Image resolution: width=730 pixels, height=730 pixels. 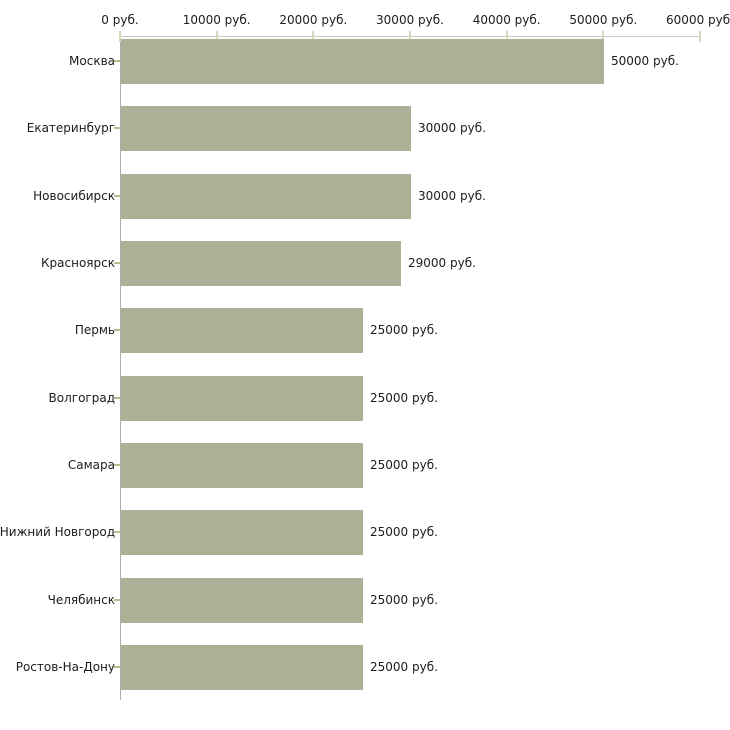 What do you see at coordinates (78, 263) in the screenshot?
I see `category-label: Красноярск` at bounding box center [78, 263].